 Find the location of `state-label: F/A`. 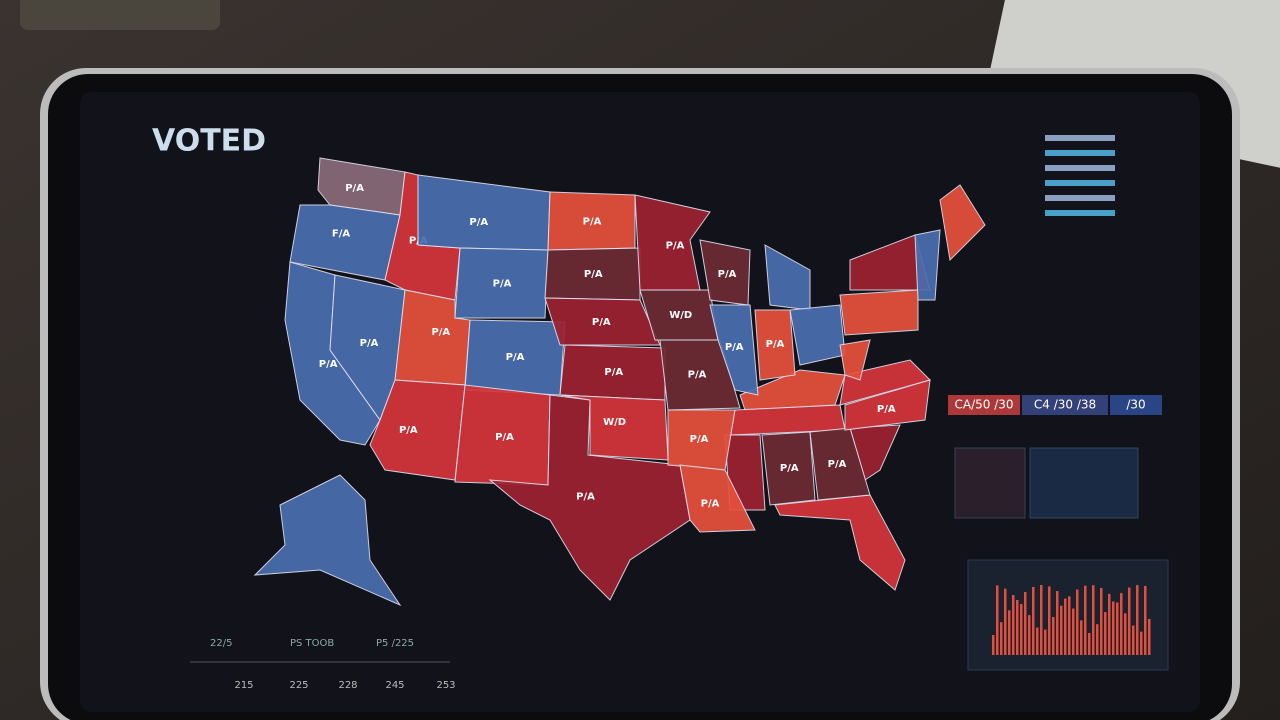

state-label: F/A is located at coordinates (341, 233).